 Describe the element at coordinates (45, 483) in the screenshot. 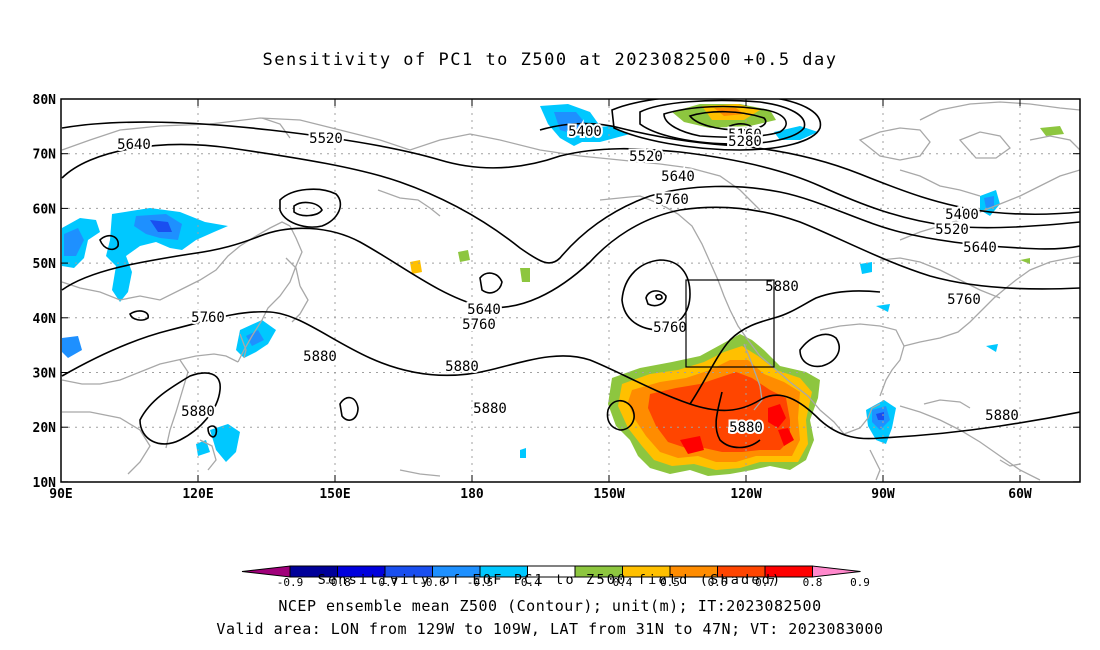

I see `lat-label: 10N` at that location.